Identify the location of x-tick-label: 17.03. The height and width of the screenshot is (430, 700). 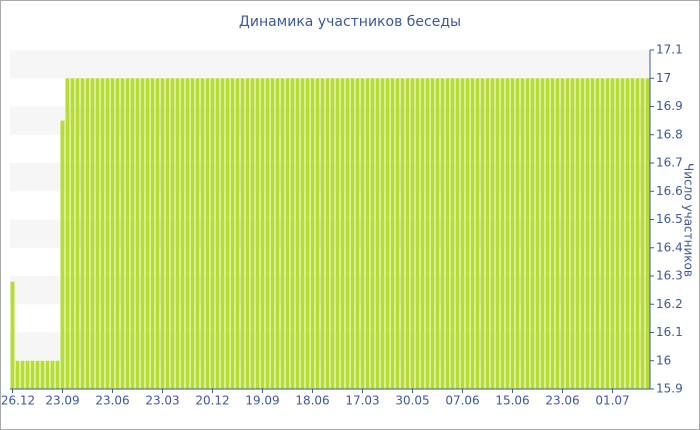
(362, 401).